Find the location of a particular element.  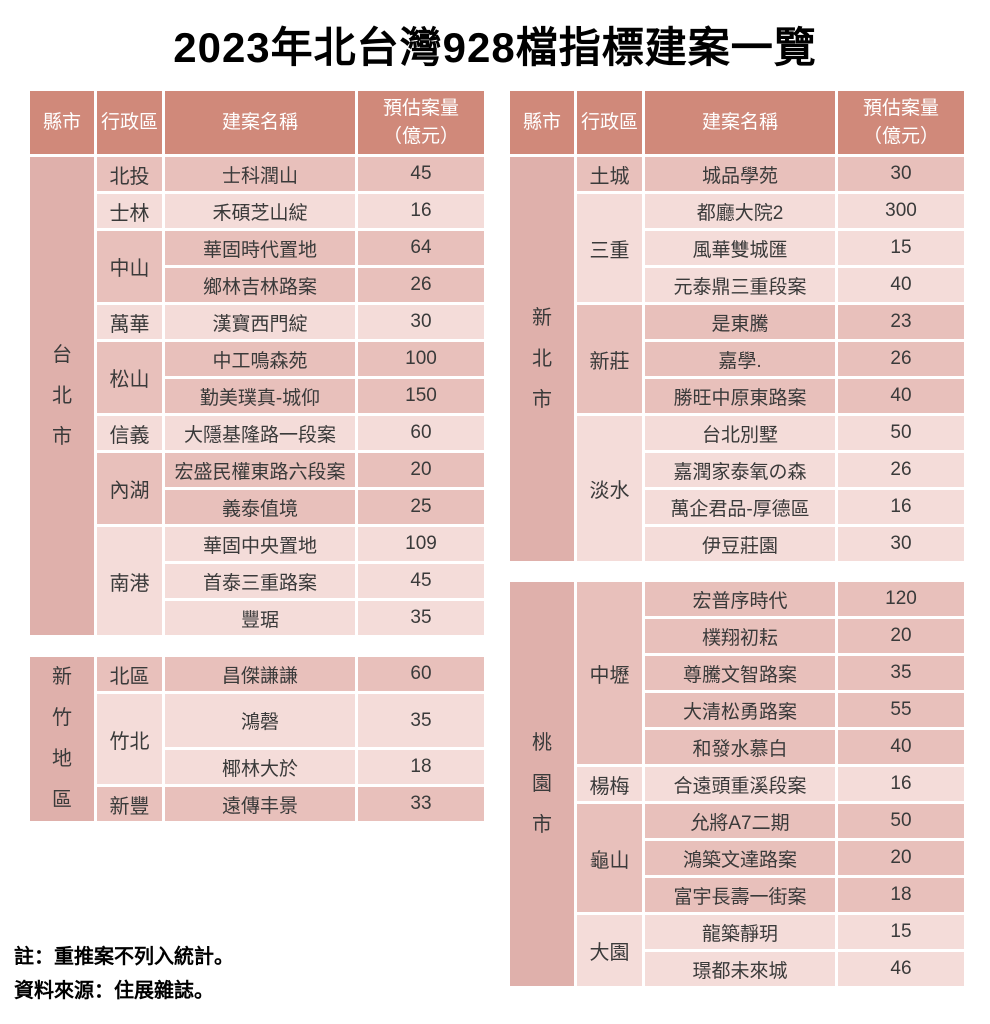

table-row: 大園 龍築靜玥 15 is located at coordinates (738, 950).